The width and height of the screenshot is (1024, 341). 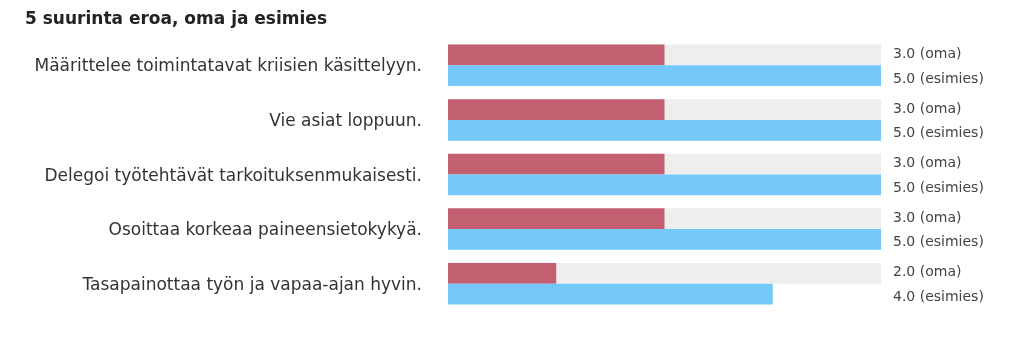 What do you see at coordinates (251, 283) in the screenshot?
I see `y-tick-label: Tasapainottaa työn ja vapaa-ajan hyvin.` at bounding box center [251, 283].